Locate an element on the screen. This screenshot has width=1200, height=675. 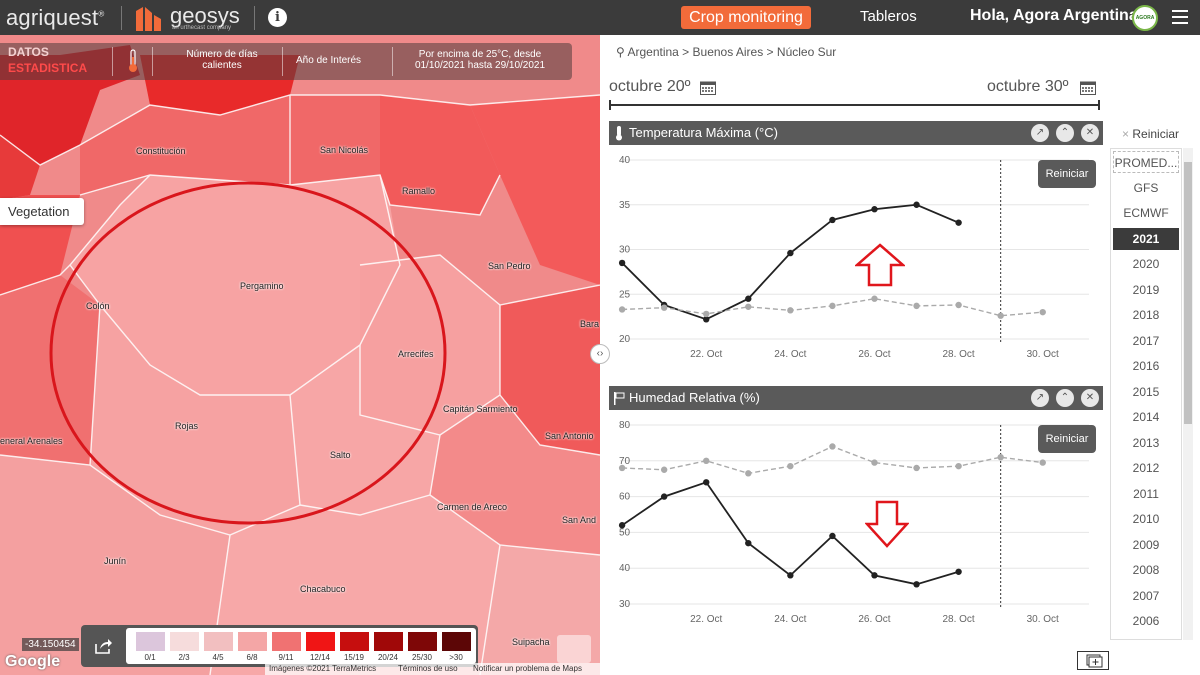
terms-link: Términos de uso is located at coordinates (428, 668).